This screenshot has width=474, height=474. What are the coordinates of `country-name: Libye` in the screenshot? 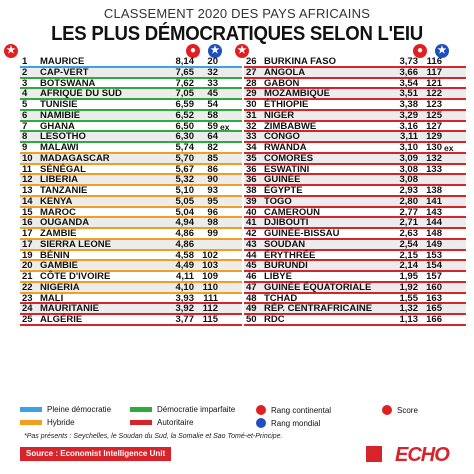 It's located at (278, 276).